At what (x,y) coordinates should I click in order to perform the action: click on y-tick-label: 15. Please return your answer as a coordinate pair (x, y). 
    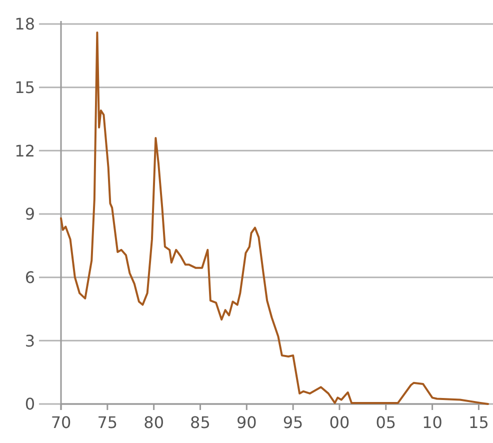
    Looking at the image, I should click on (24, 87).